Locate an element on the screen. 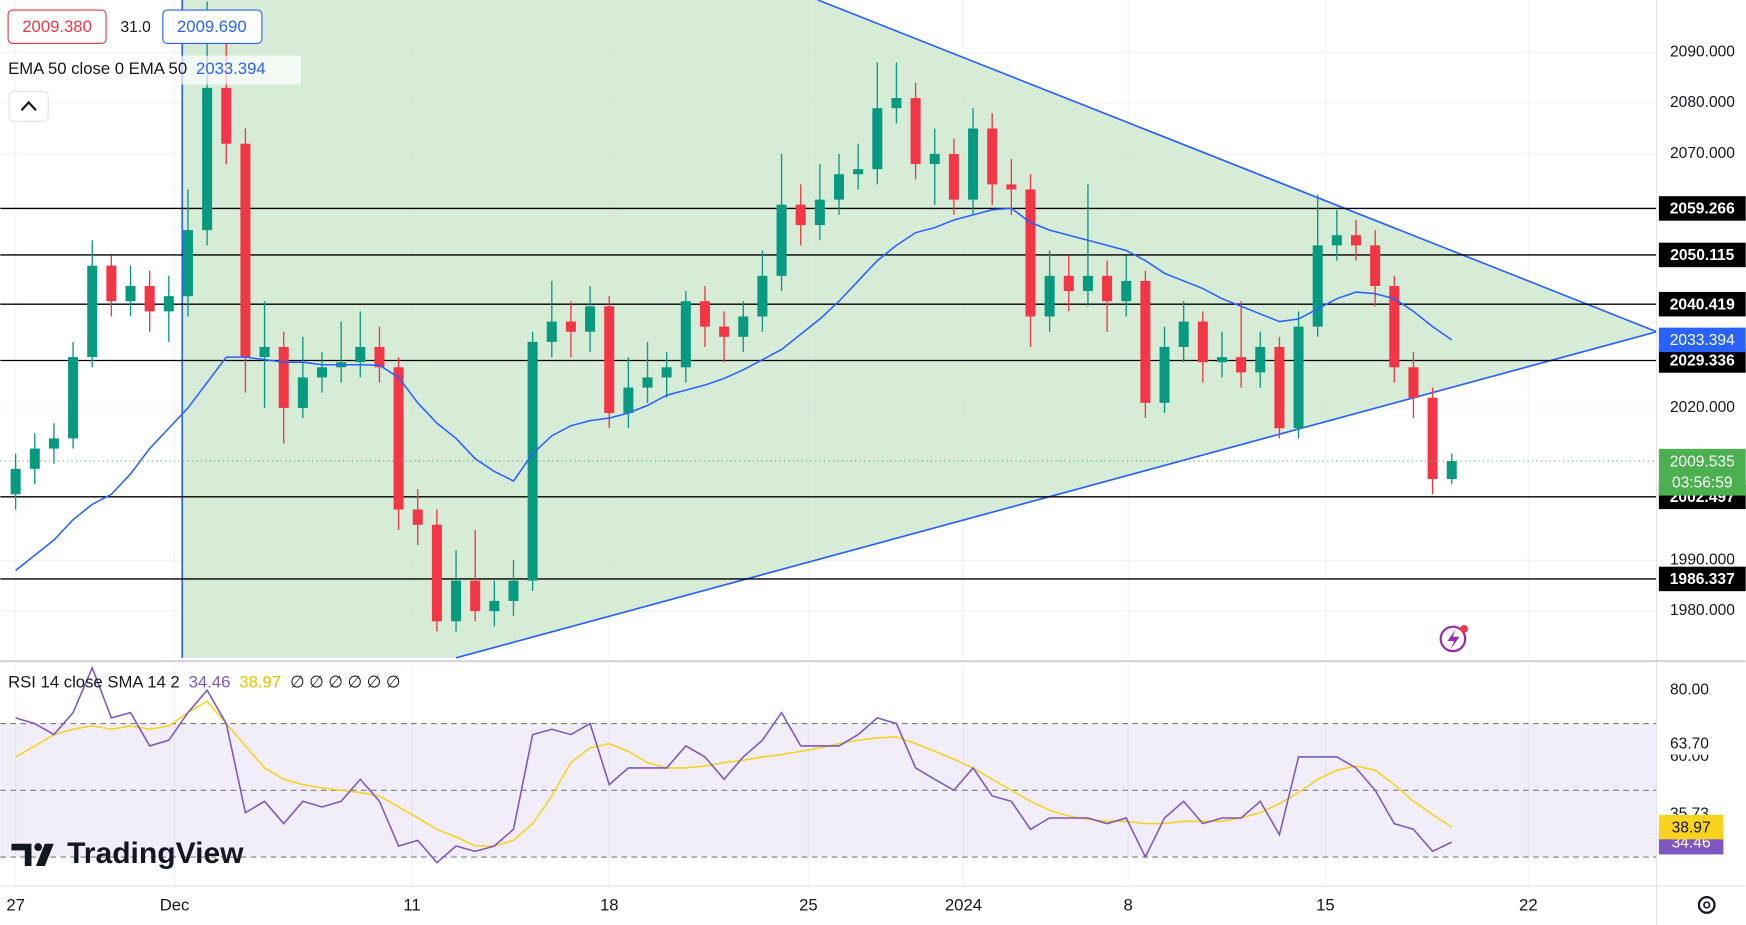  ask-price: 2009.690 is located at coordinates (212, 26).